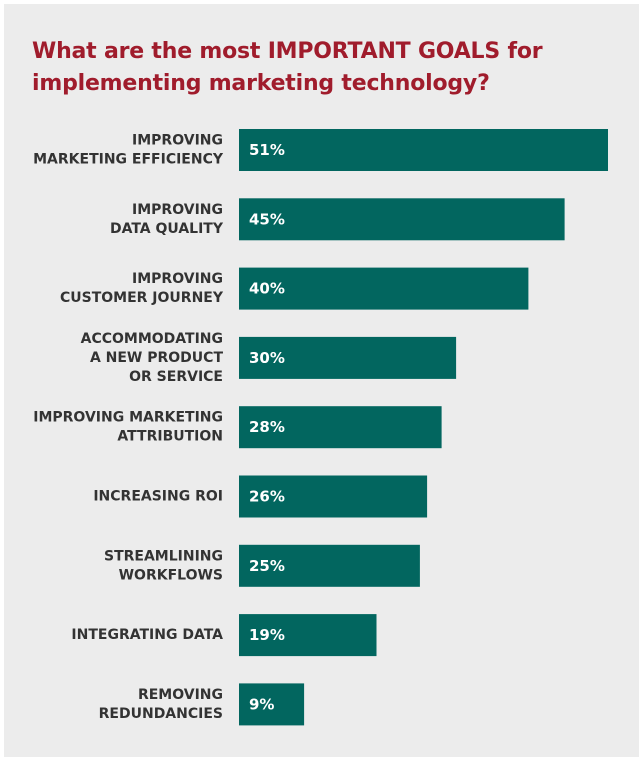  I want to click on category-label: INTEGRATING DATA, so click(147, 635).